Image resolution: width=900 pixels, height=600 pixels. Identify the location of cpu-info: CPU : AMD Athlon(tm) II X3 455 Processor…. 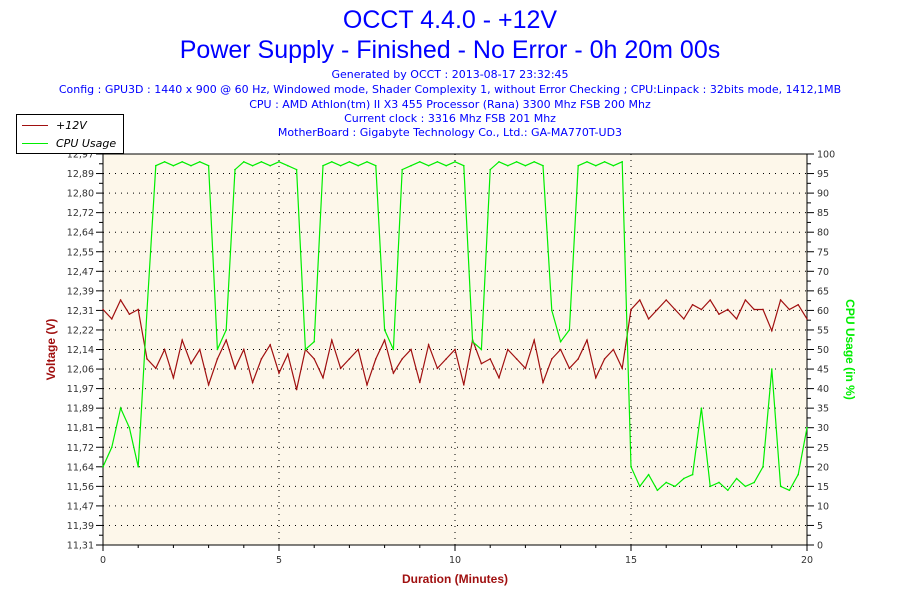
(450, 104).